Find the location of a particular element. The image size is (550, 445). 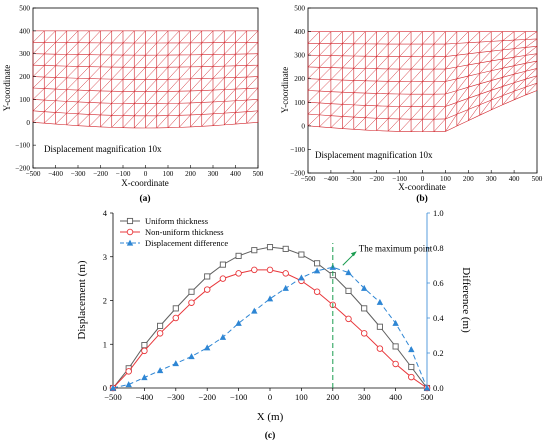

panel-a-ylabel: Y-coordinate is located at coordinates (7, 88).